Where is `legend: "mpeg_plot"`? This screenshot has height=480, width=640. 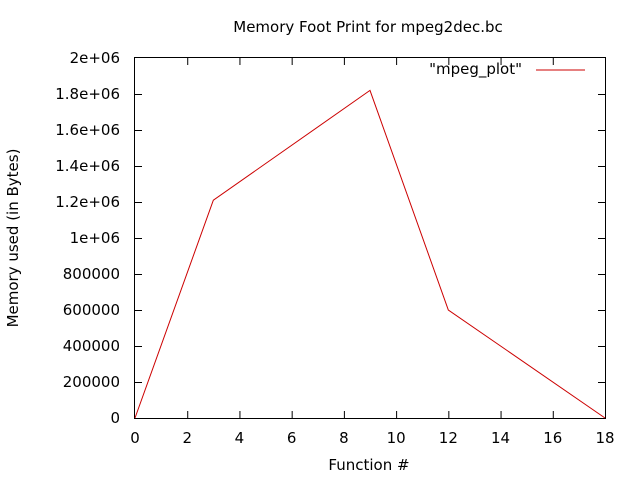 legend: "mpeg_plot" is located at coordinates (507, 69).